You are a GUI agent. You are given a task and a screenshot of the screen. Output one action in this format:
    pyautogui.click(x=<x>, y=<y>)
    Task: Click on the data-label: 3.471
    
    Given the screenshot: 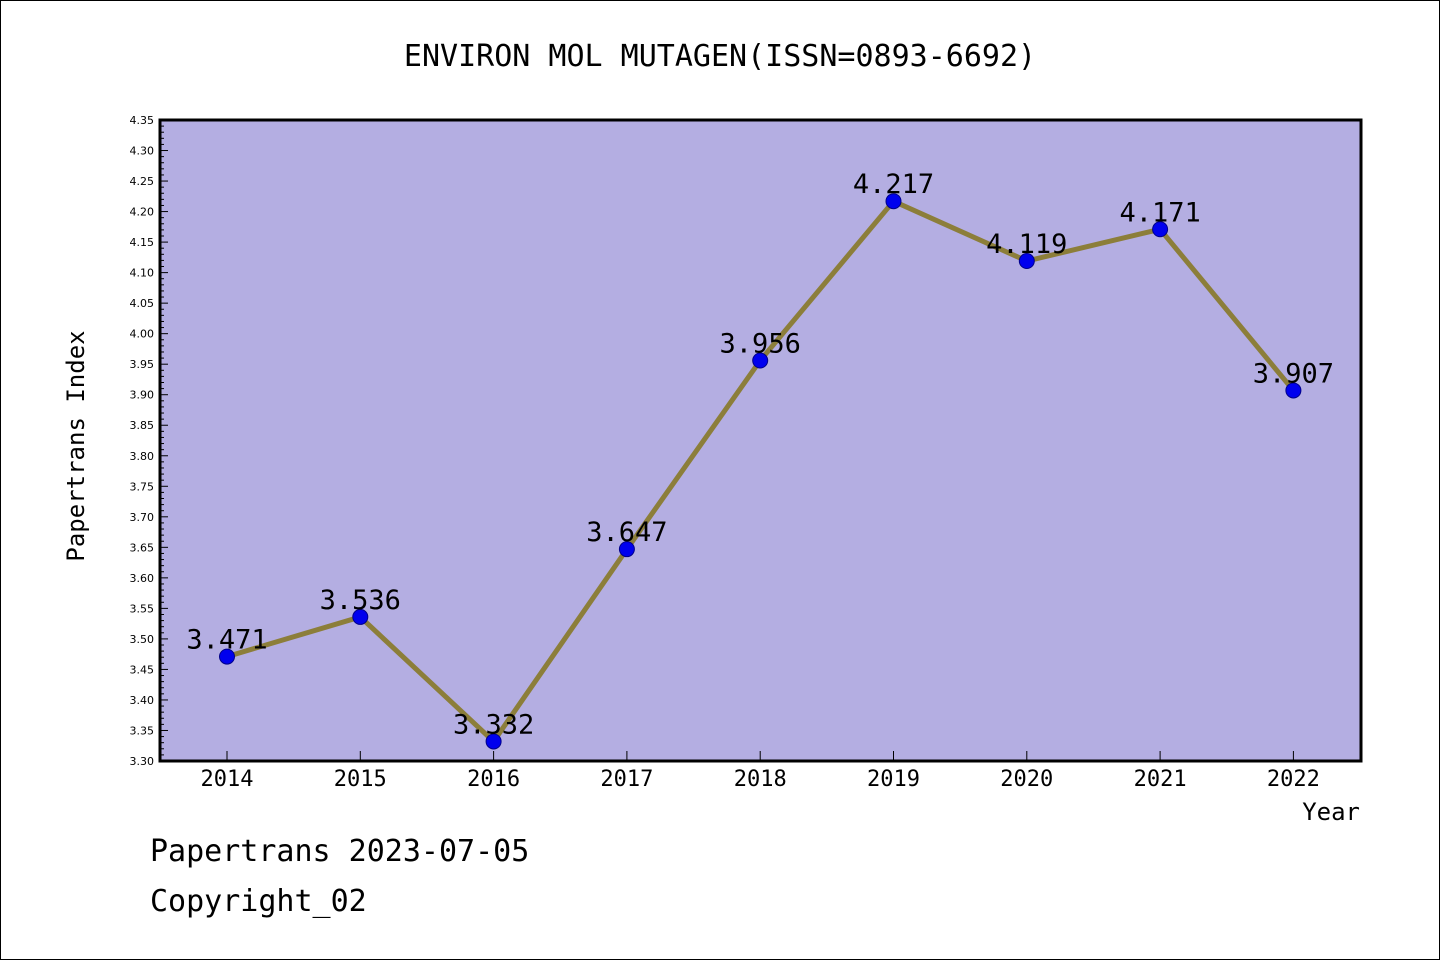 What is the action you would take?
    pyautogui.click(x=226, y=640)
    